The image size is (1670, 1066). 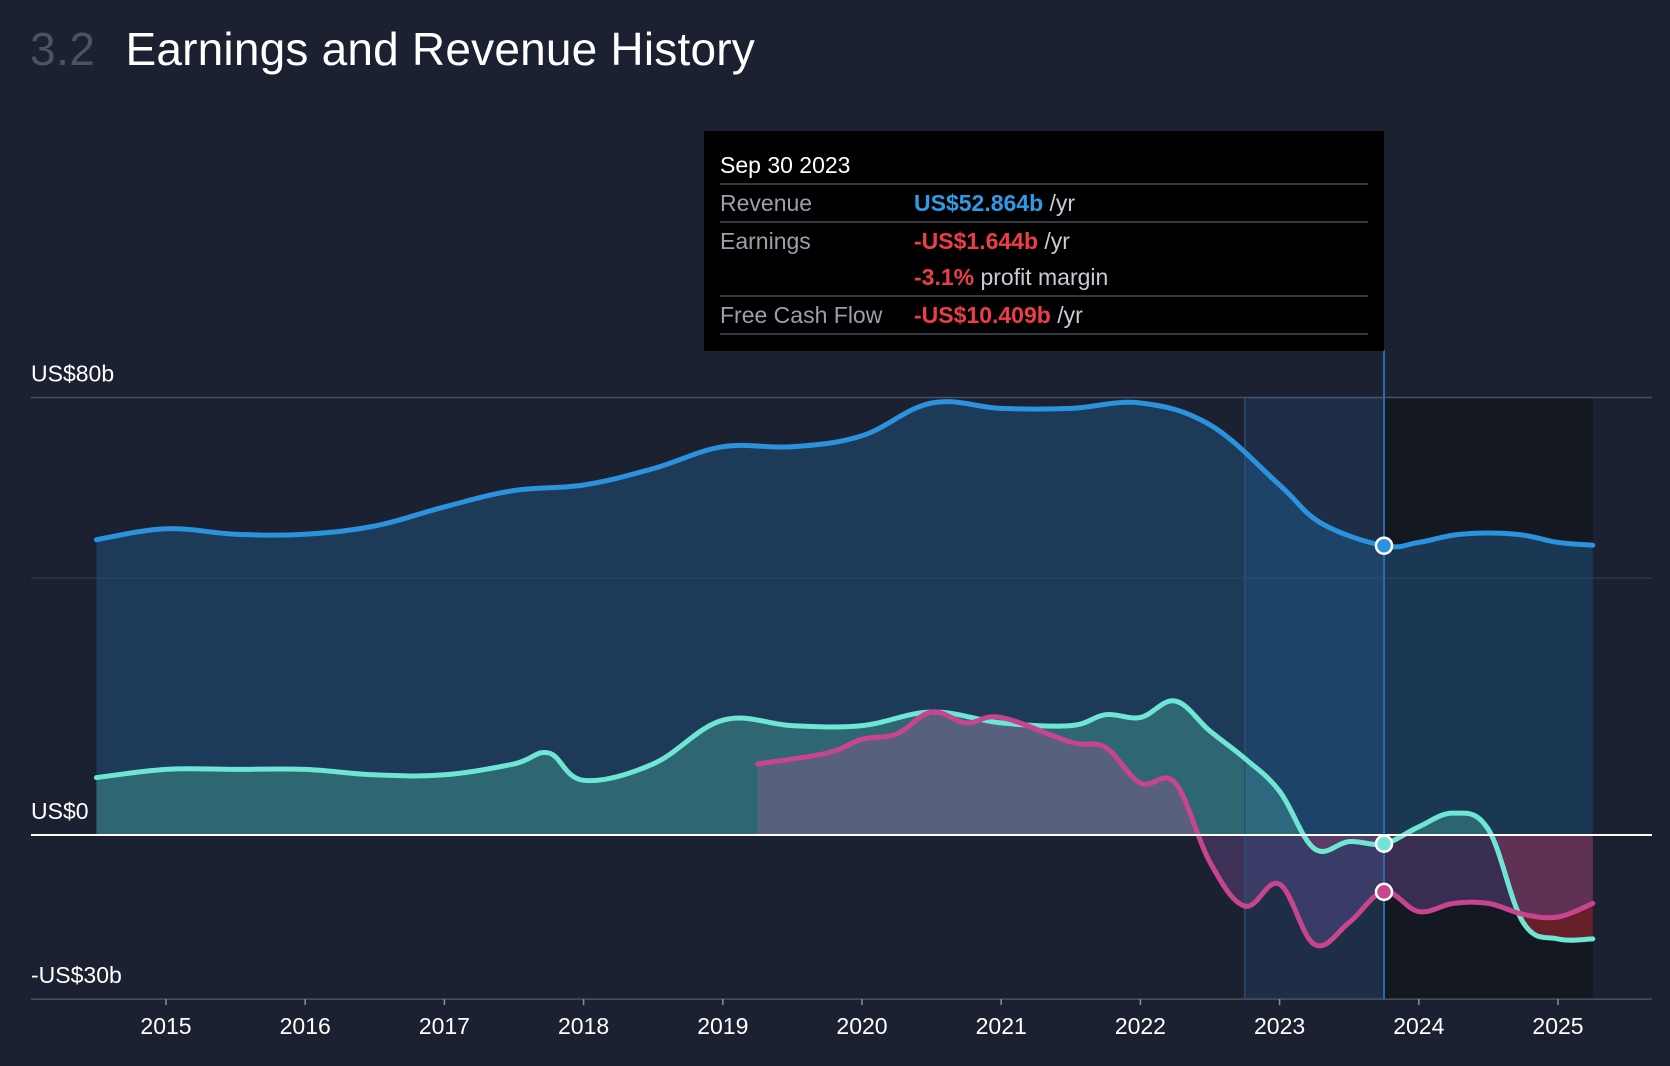 I want to click on x-axis-label: 2016, so click(x=305, y=1026).